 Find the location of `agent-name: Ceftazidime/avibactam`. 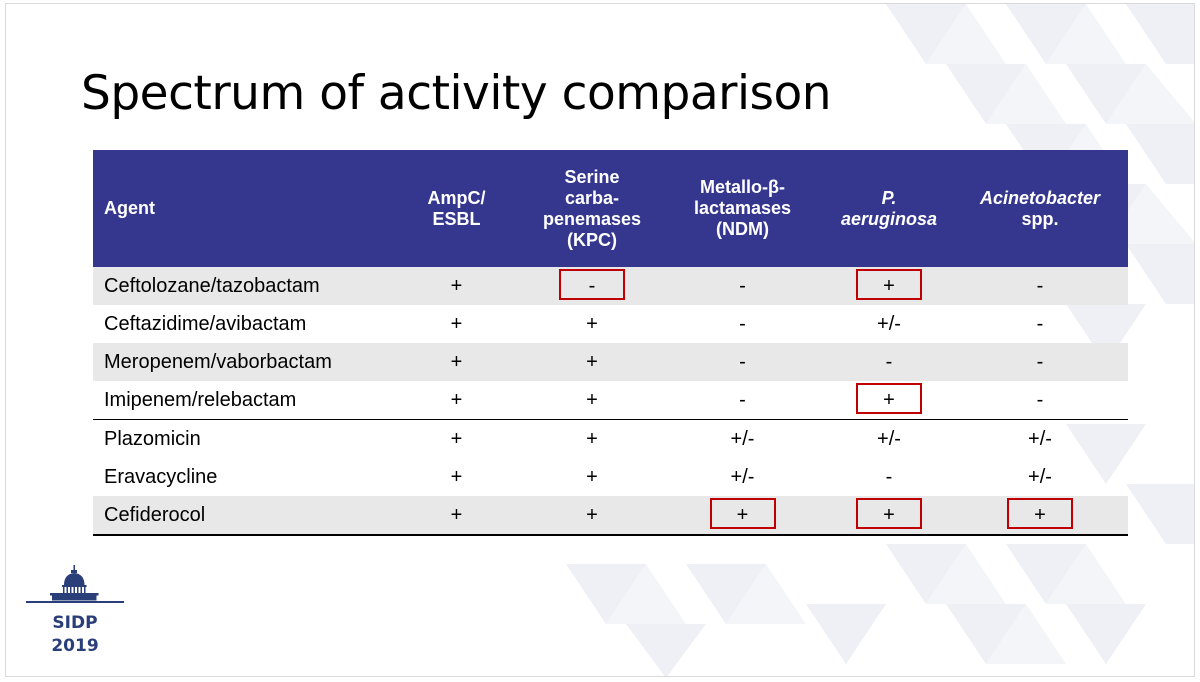

agent-name: Ceftazidime/avibactam is located at coordinates (205, 323).